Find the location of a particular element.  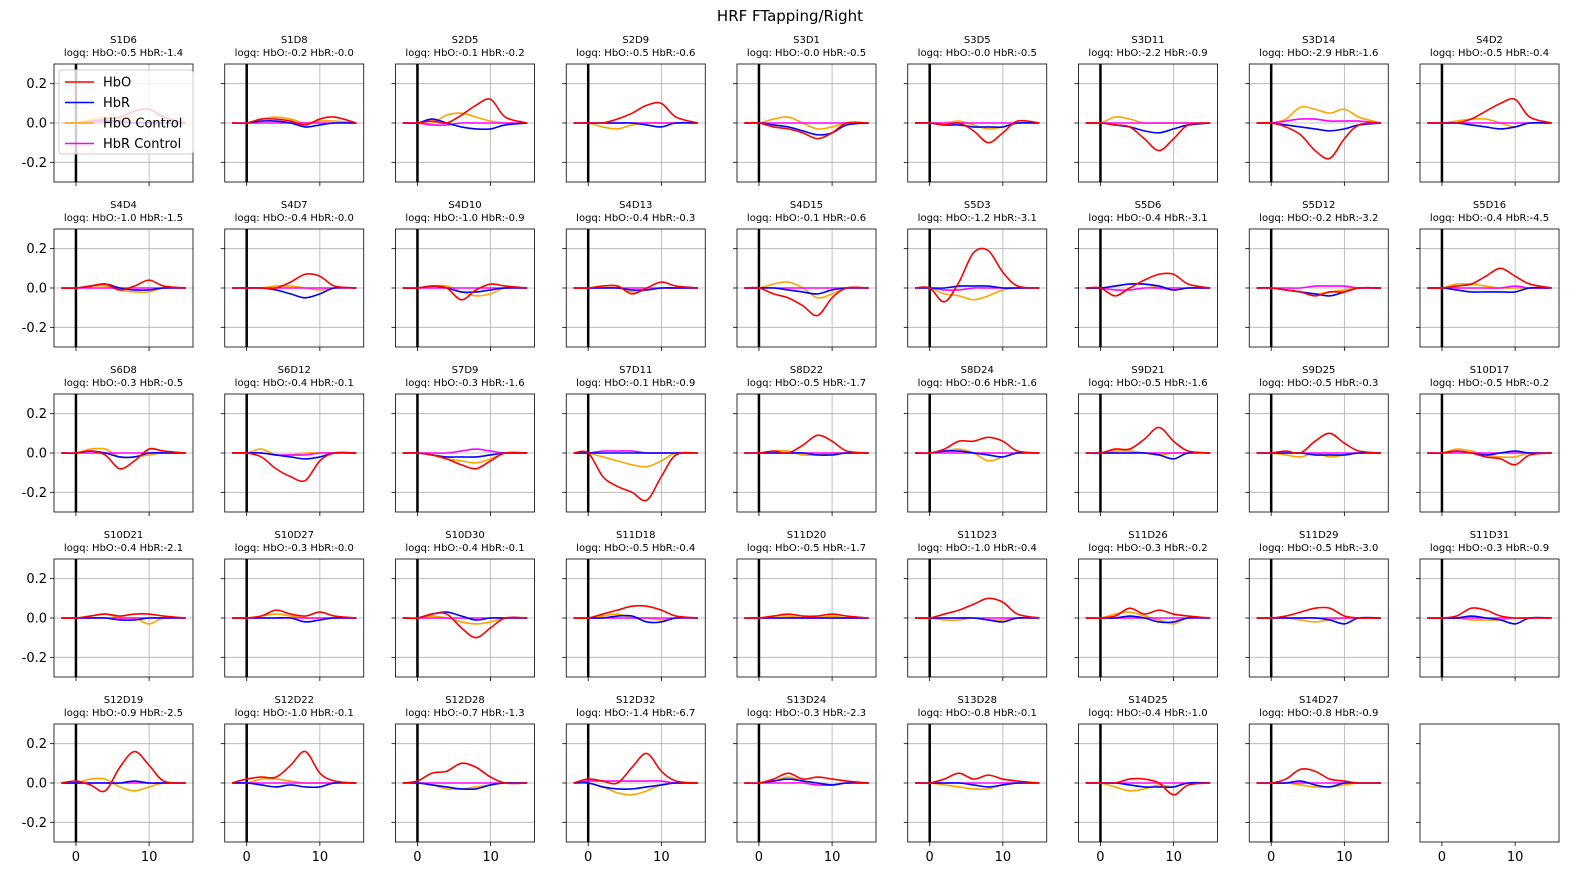

subplot-title: S4D15 is located at coordinates (806, 205).